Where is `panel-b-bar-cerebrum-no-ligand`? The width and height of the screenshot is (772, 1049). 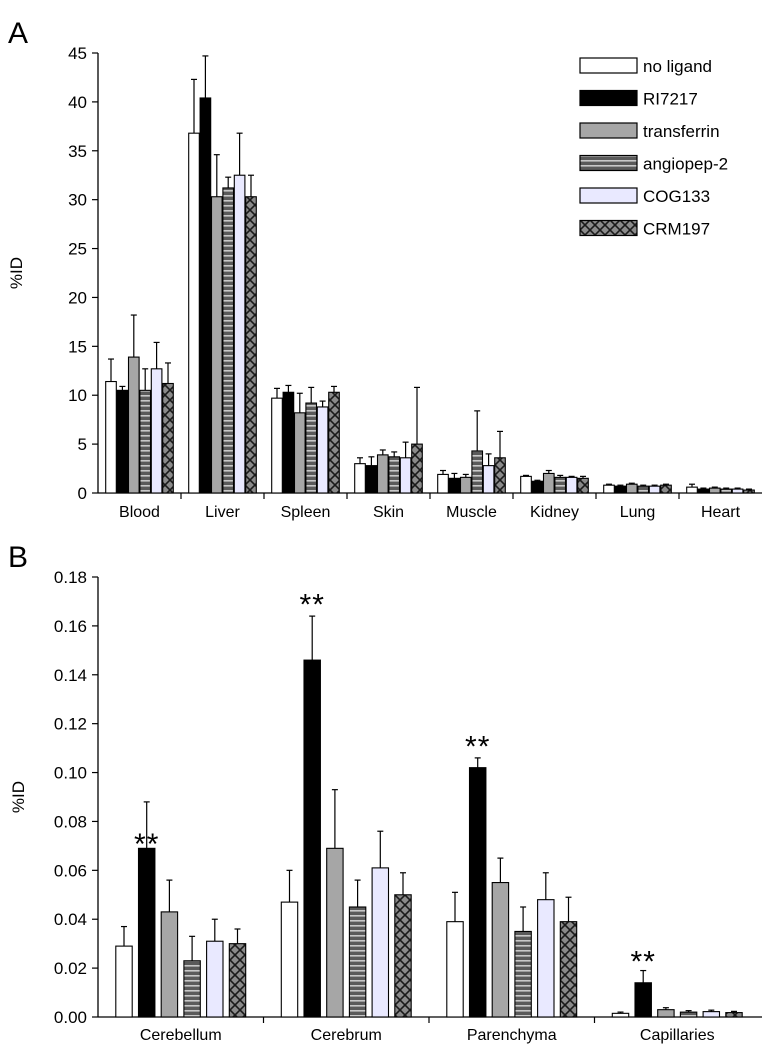 panel-b-bar-cerebrum-no-ligand is located at coordinates (289, 959).